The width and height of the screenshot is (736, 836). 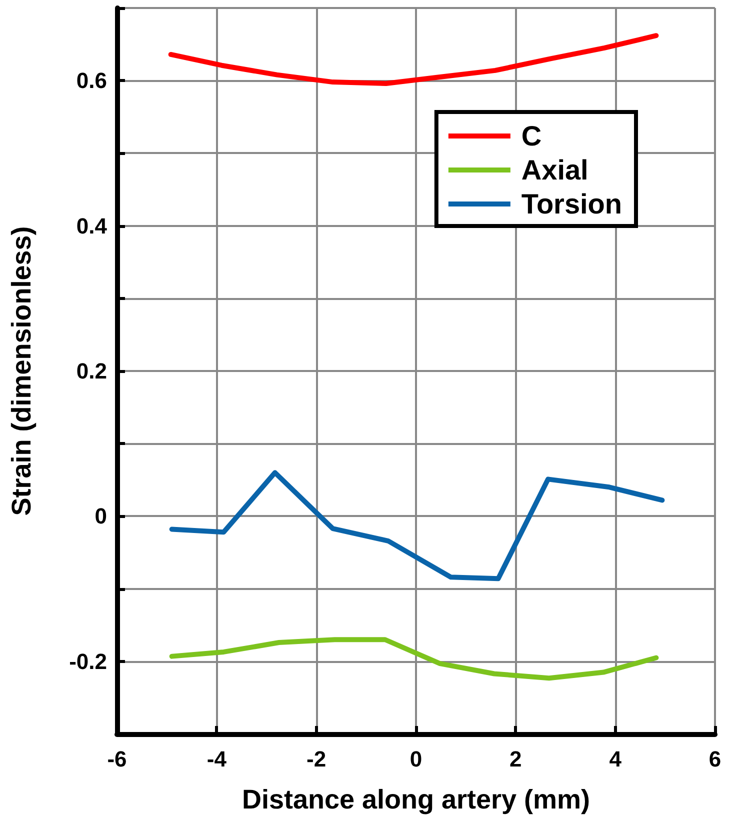 I want to click on legend-label: Axial, so click(x=554, y=170).